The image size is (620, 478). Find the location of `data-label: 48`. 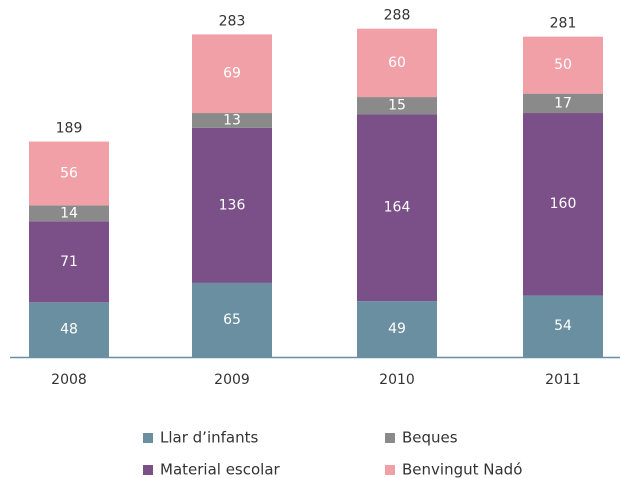

data-label: 48 is located at coordinates (69, 330).